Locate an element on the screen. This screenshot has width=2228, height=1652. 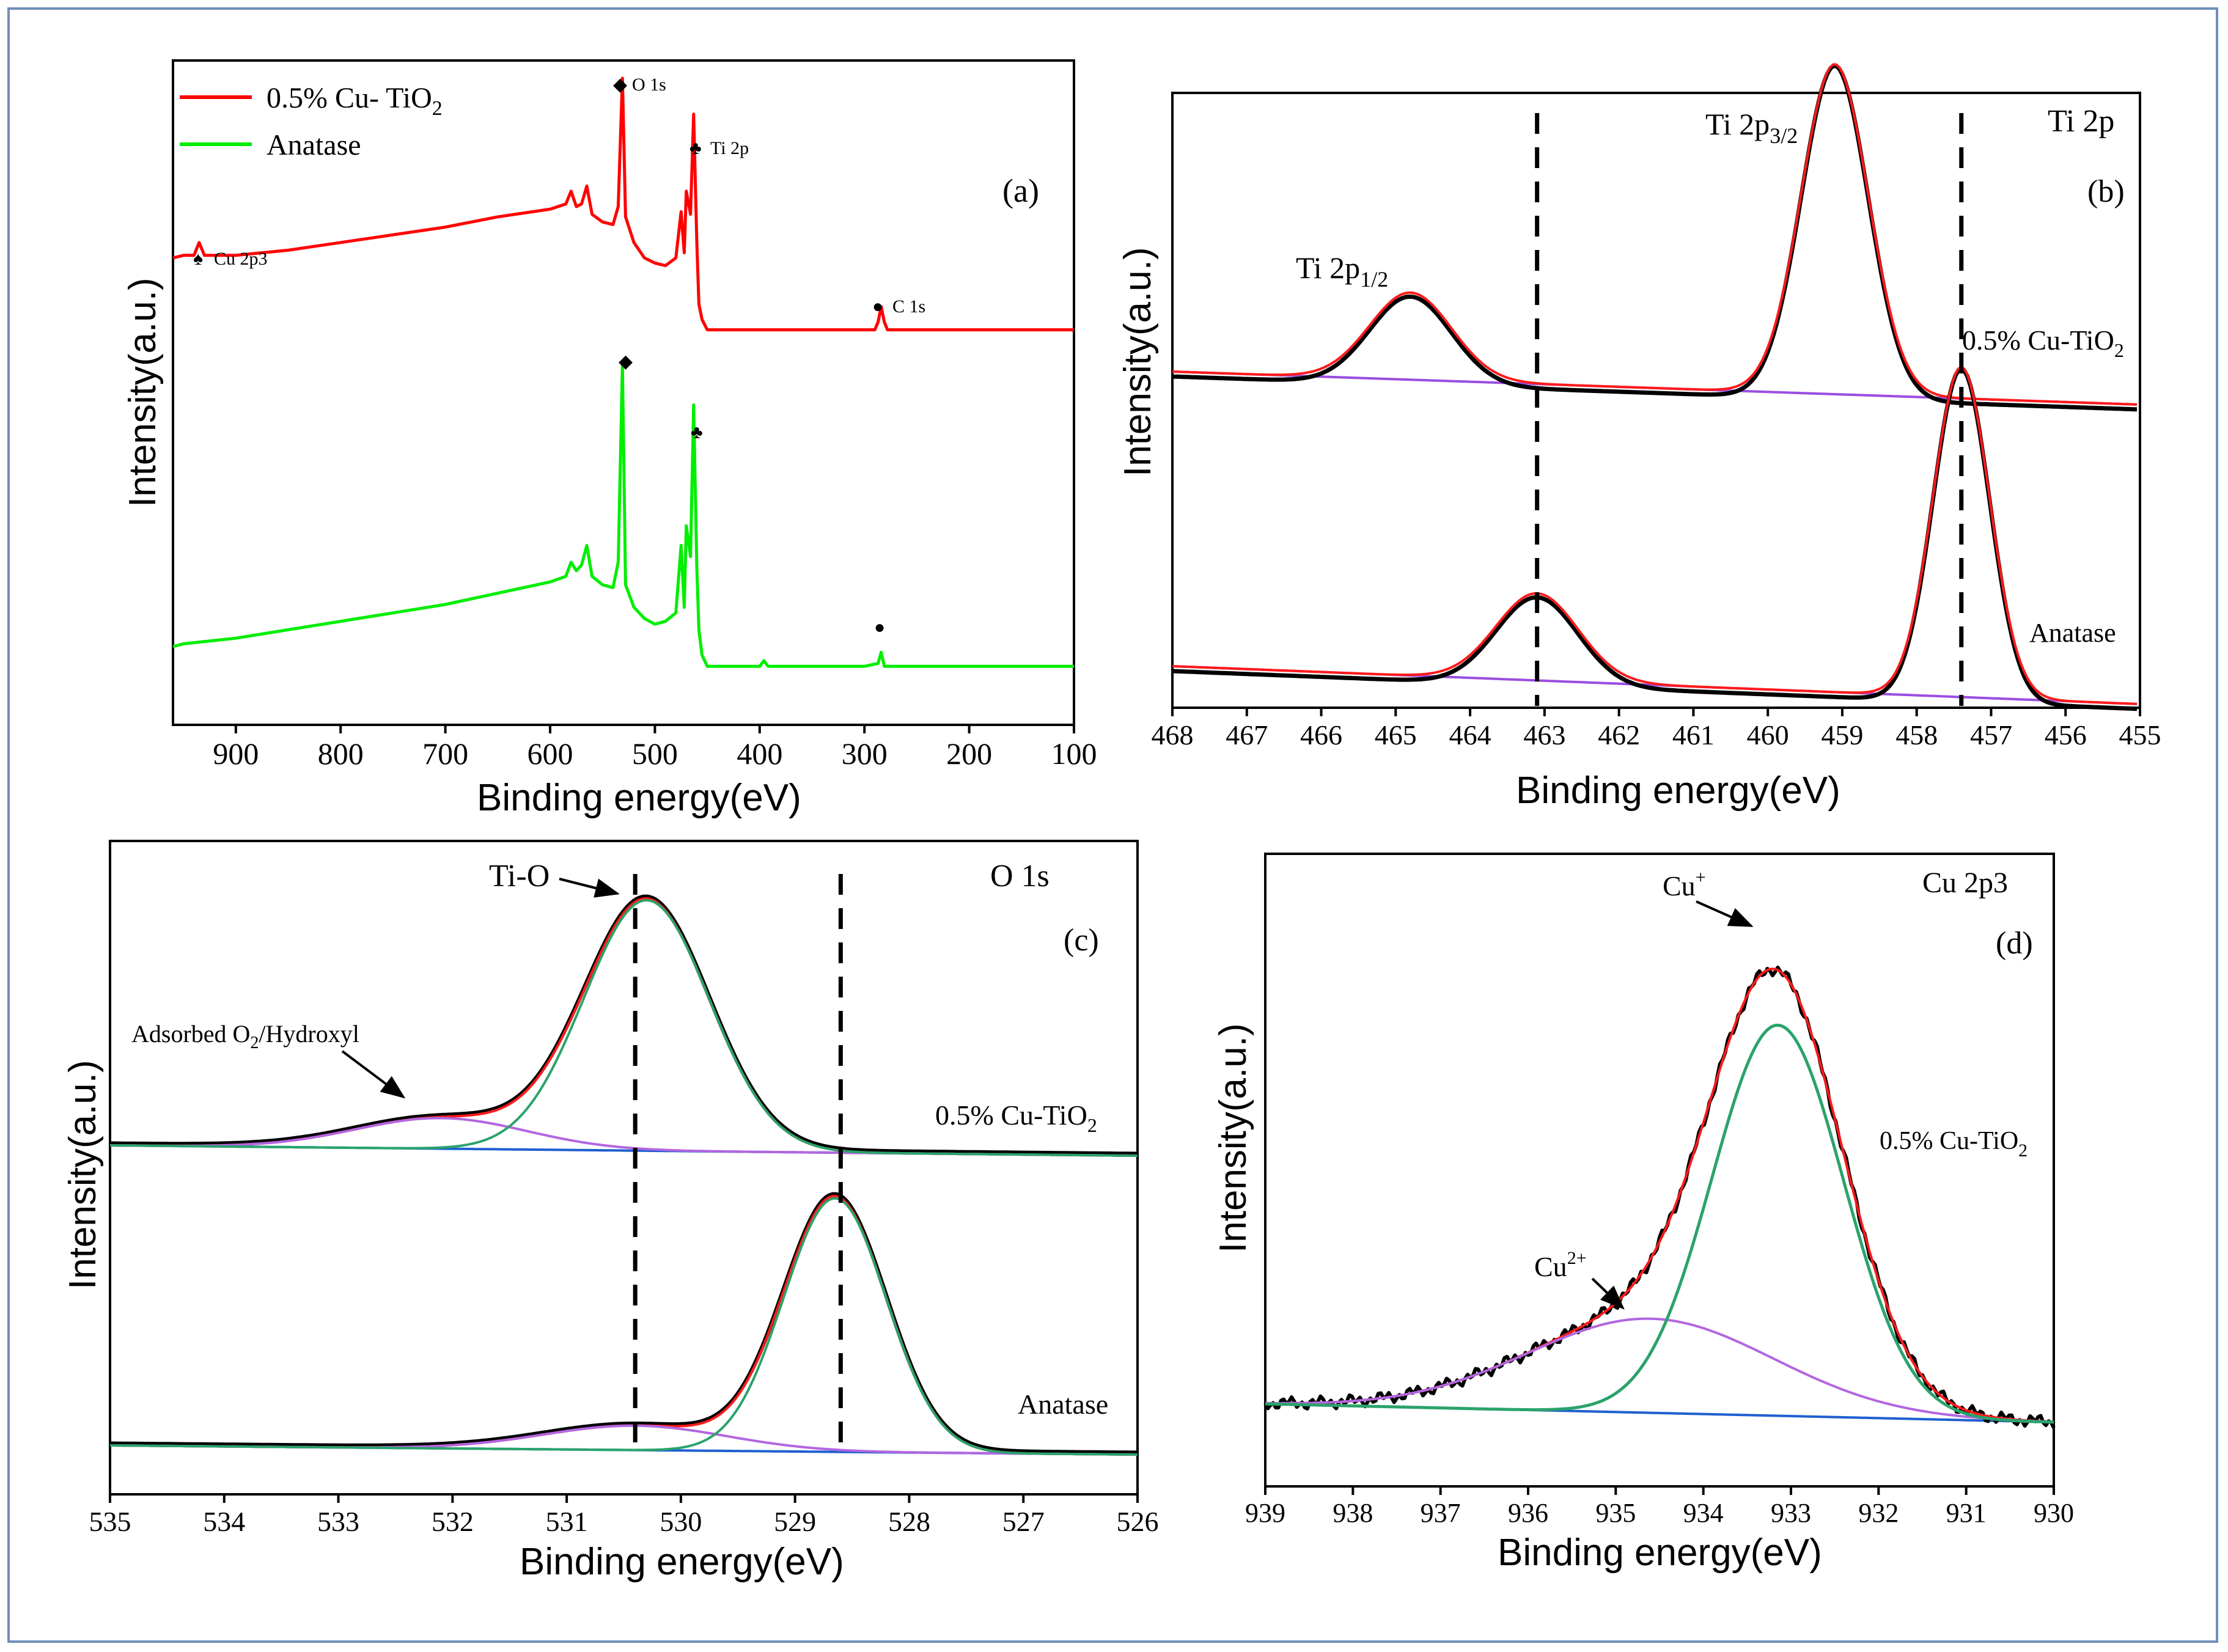
x-tick-label: 936 is located at coordinates (1528, 1513).